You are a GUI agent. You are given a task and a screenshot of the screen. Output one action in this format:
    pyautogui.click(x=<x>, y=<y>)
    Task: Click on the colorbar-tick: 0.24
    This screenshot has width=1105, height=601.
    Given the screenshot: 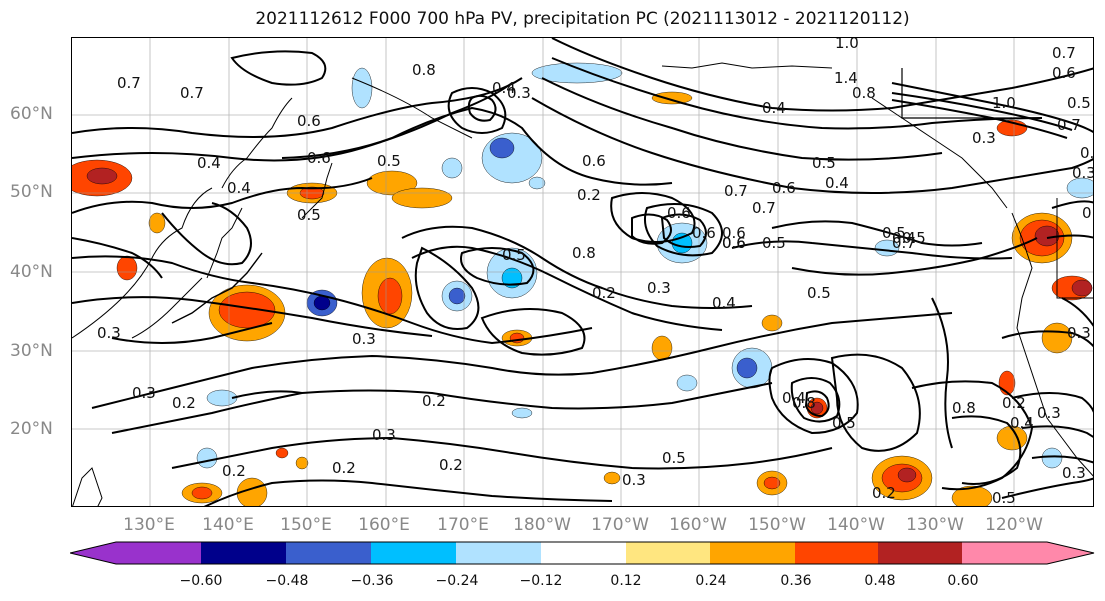 What is the action you would take?
    pyautogui.click(x=711, y=581)
    